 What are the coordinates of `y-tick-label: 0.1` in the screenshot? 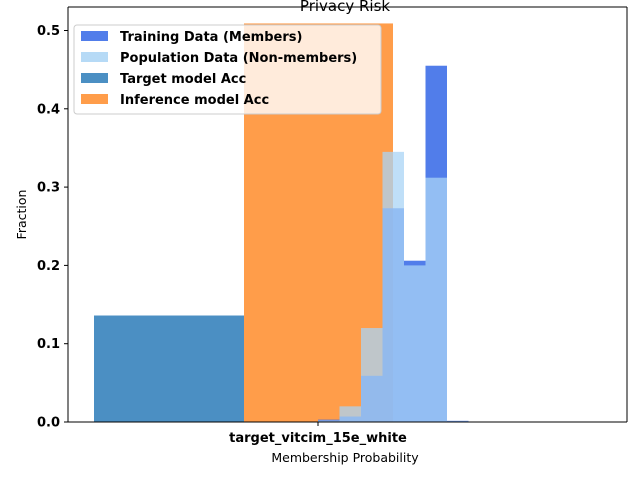 It's located at (48, 344).